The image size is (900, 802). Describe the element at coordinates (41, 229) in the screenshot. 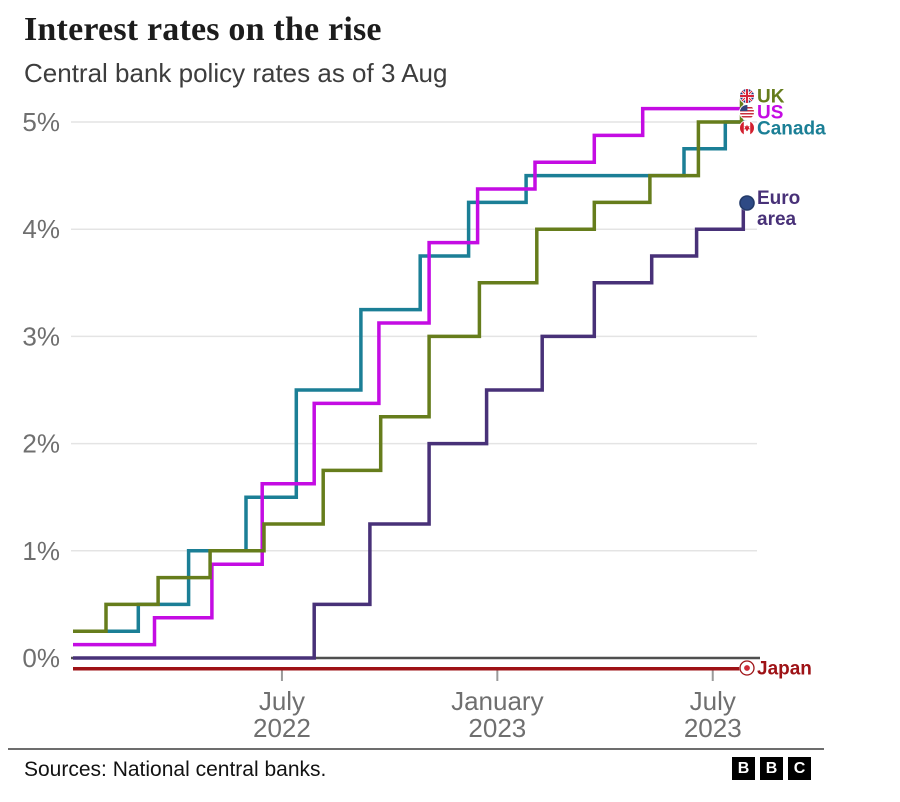

I see `y-tick-label: 4%` at that location.